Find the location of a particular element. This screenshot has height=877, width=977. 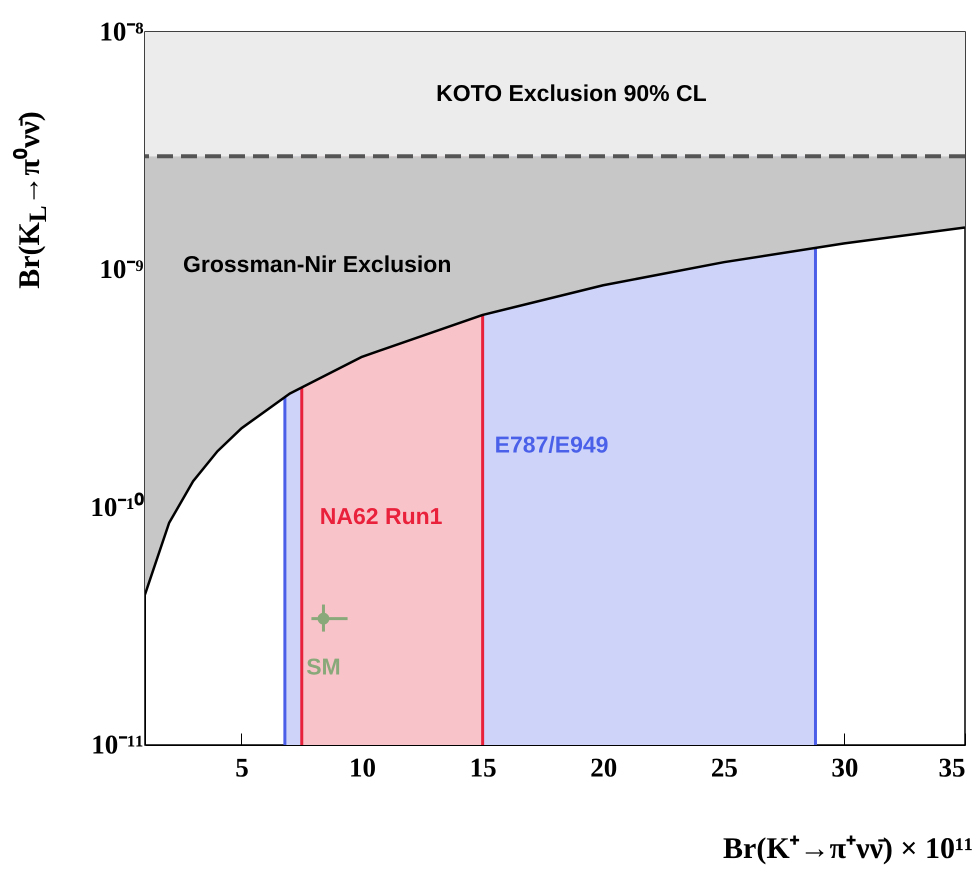

x-tick-label: 30 is located at coordinates (844, 767).